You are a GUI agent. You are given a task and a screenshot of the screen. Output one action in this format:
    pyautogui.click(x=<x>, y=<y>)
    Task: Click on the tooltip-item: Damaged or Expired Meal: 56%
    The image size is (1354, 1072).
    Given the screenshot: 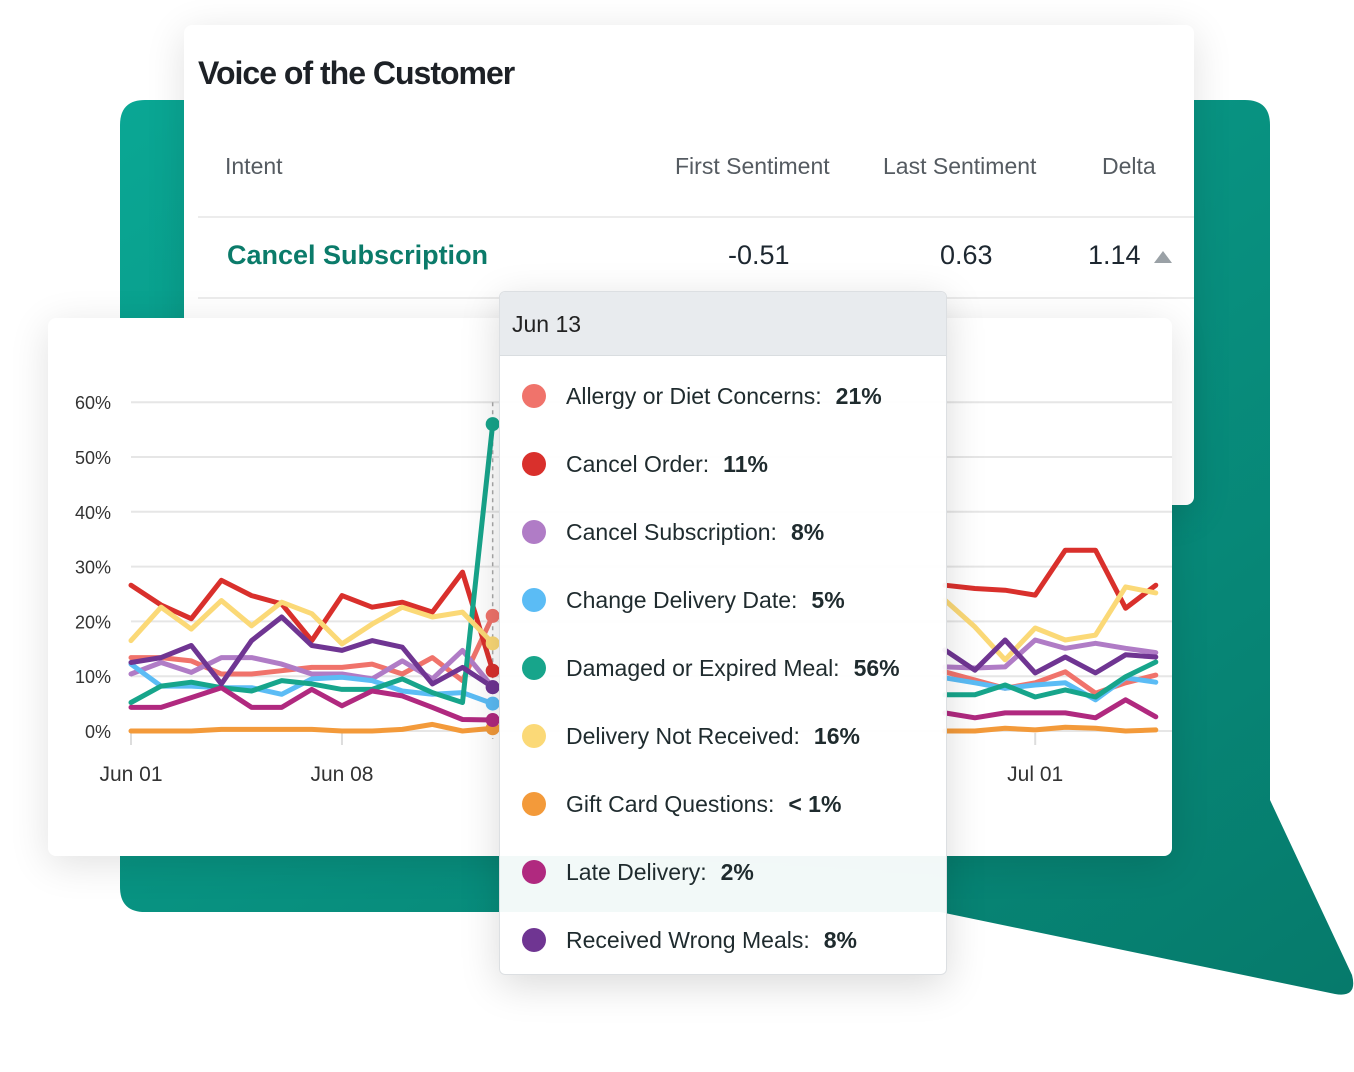 What is the action you would take?
    pyautogui.click(x=711, y=668)
    